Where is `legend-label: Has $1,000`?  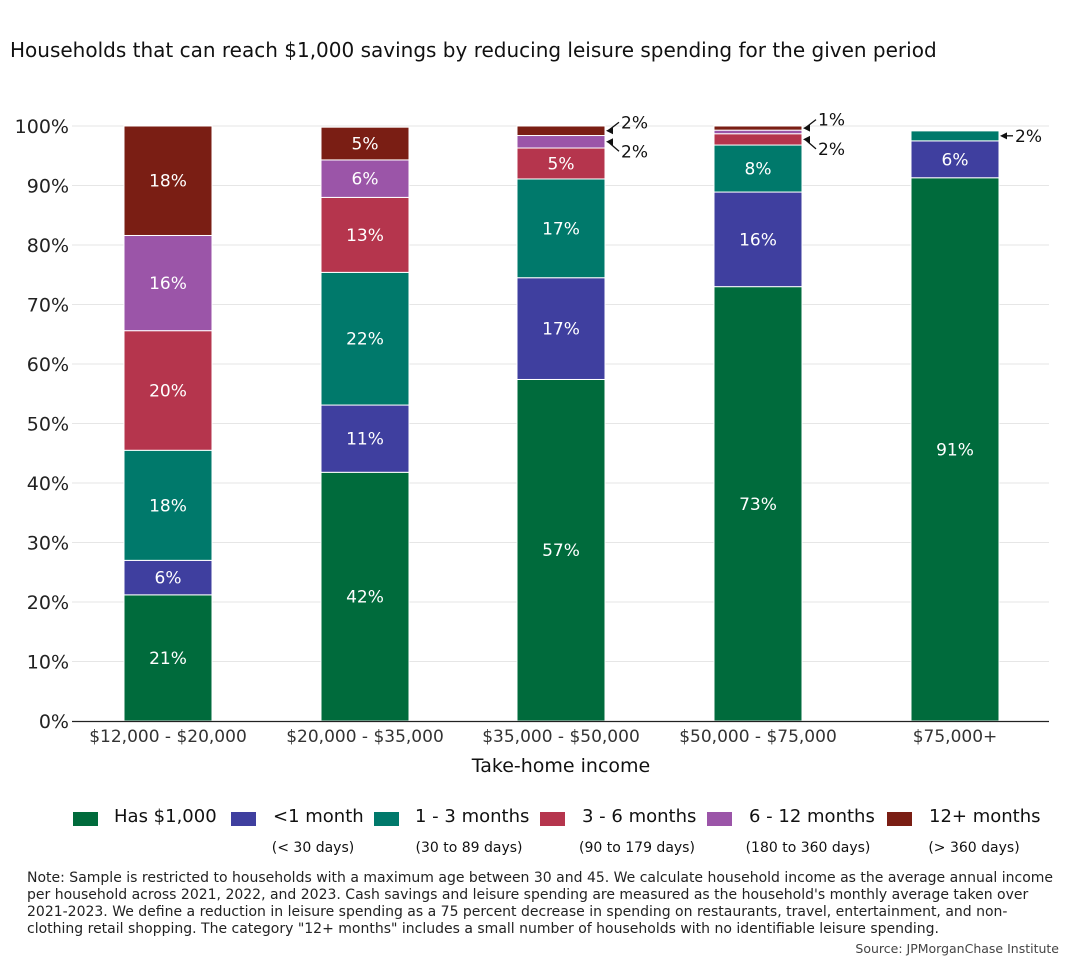
legend-label: Has $1,000 is located at coordinates (165, 816).